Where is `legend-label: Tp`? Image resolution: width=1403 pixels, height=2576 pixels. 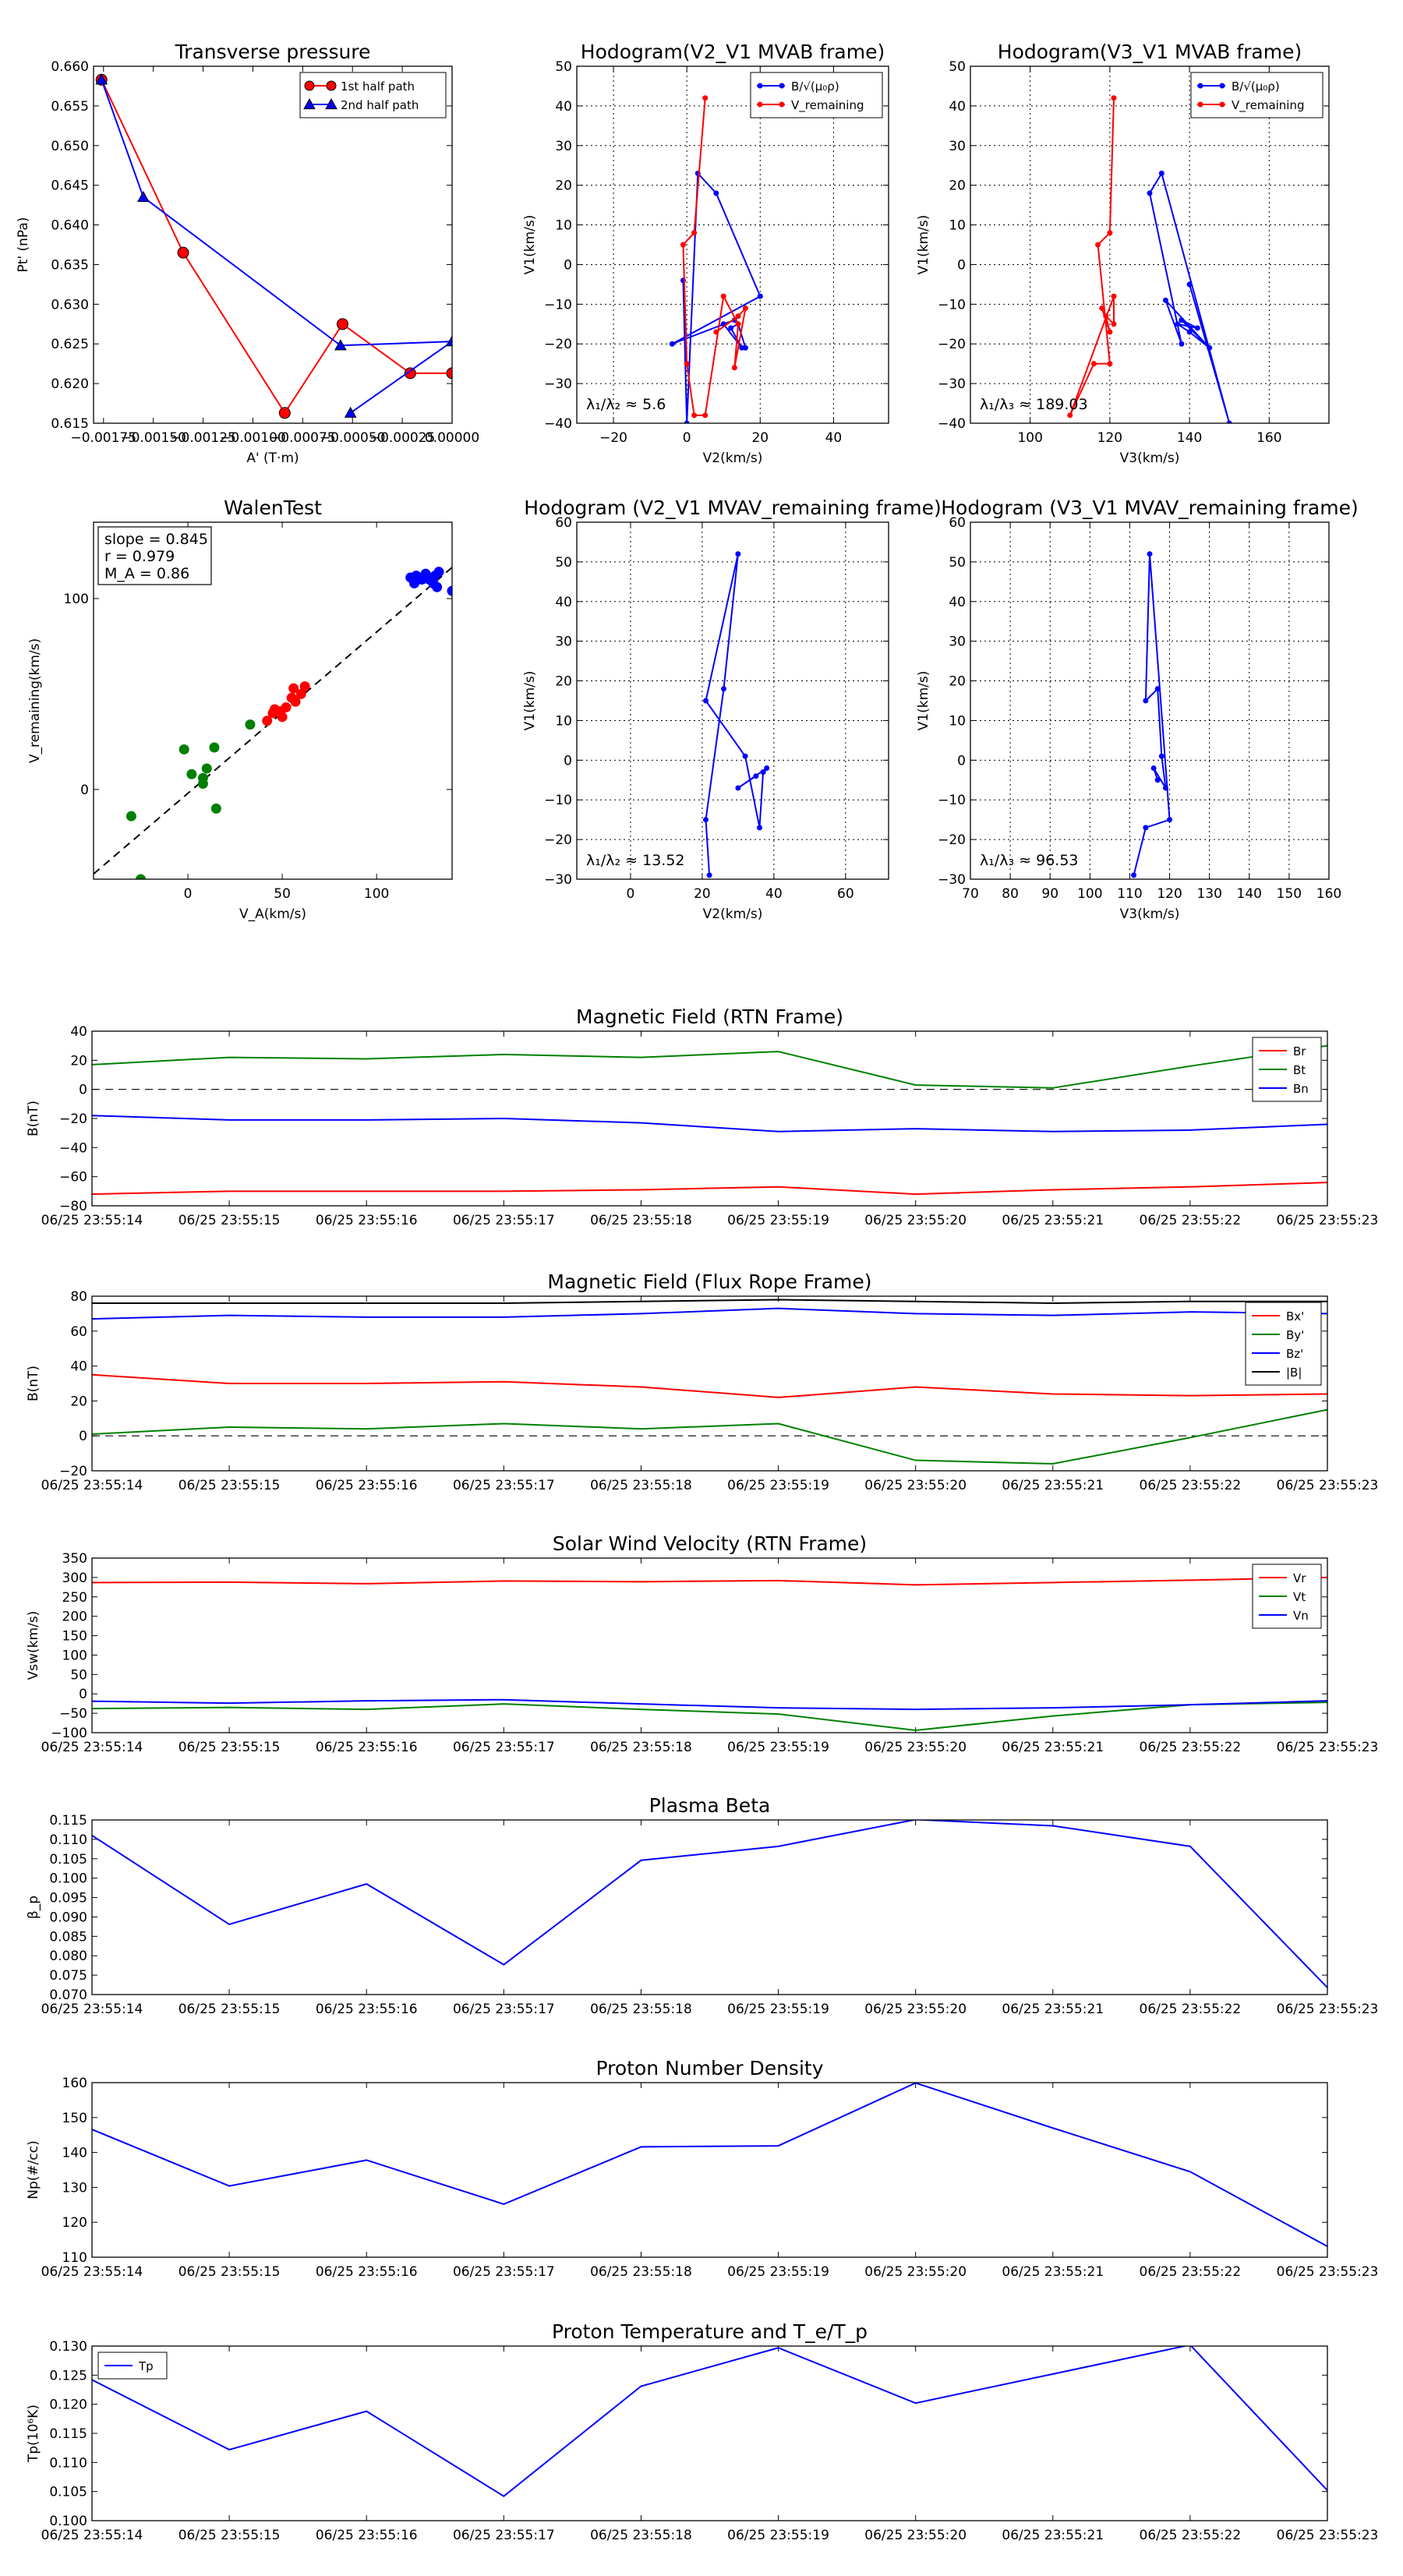
legend-label: Tp is located at coordinates (146, 2366).